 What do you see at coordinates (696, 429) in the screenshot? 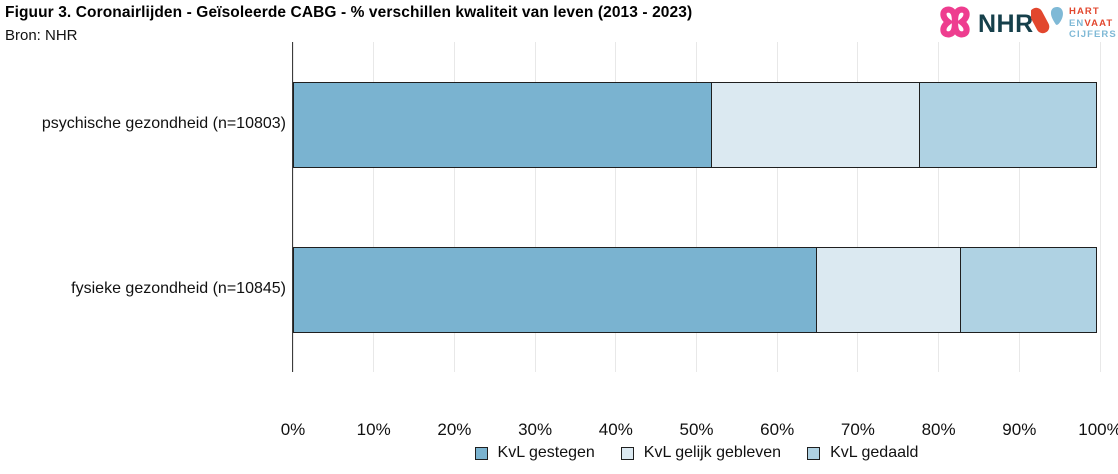
I see `x-tick-label: 50%` at bounding box center [696, 429].